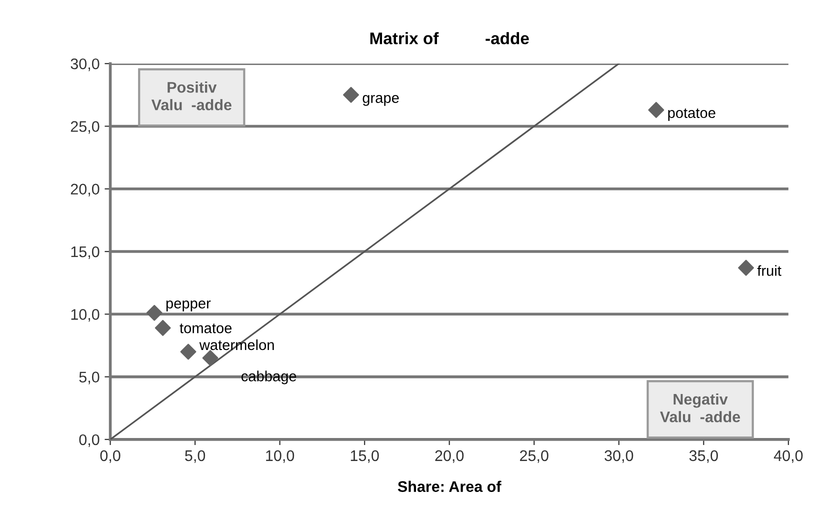  I want to click on x-tick-label: 10,0, so click(280, 456).